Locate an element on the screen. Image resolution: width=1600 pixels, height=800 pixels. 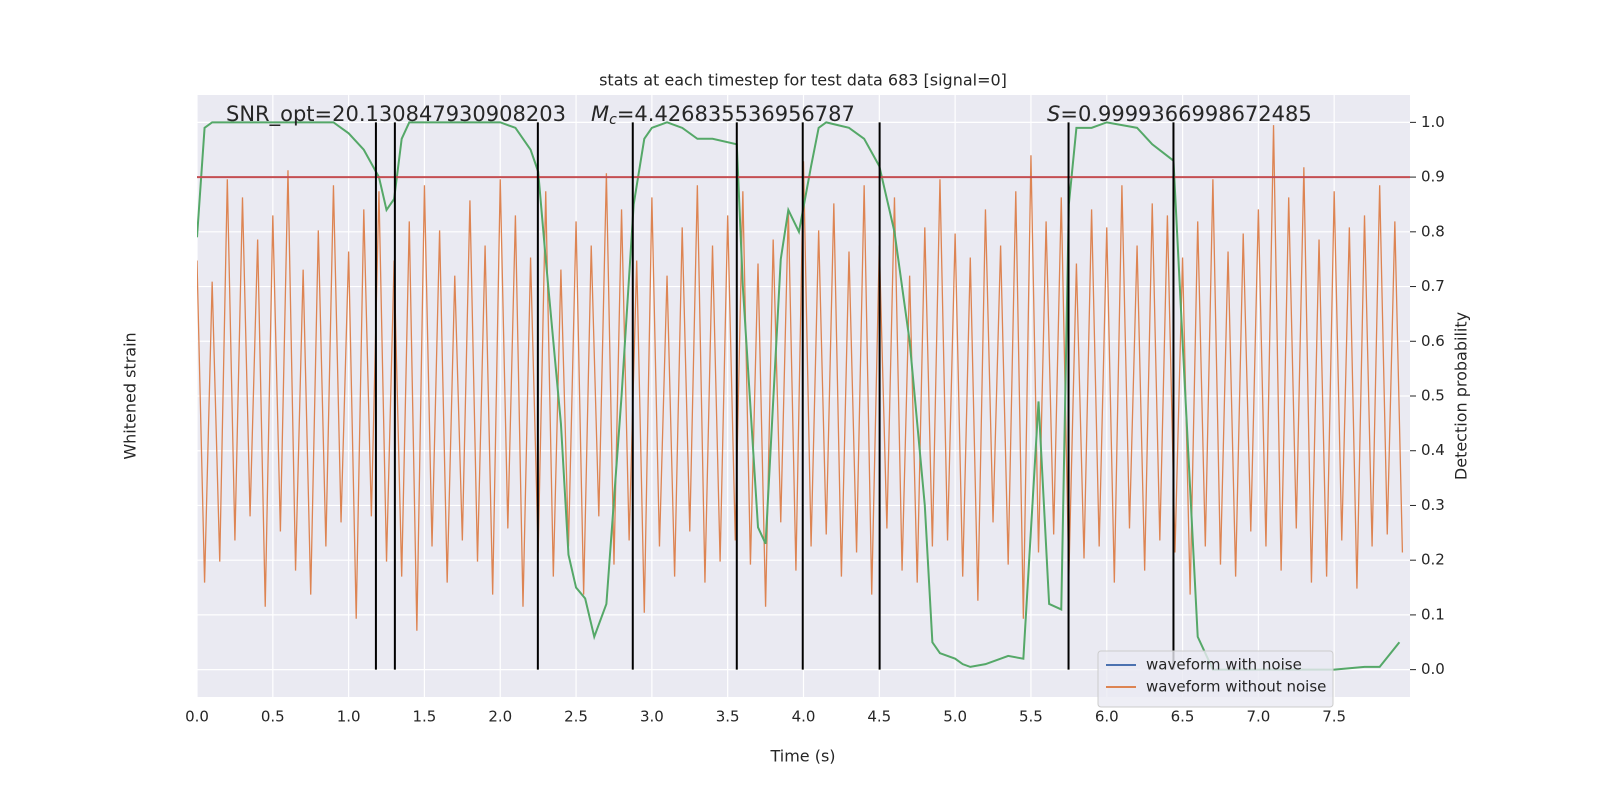
annotation-subscript: c is located at coordinates (613, 120).